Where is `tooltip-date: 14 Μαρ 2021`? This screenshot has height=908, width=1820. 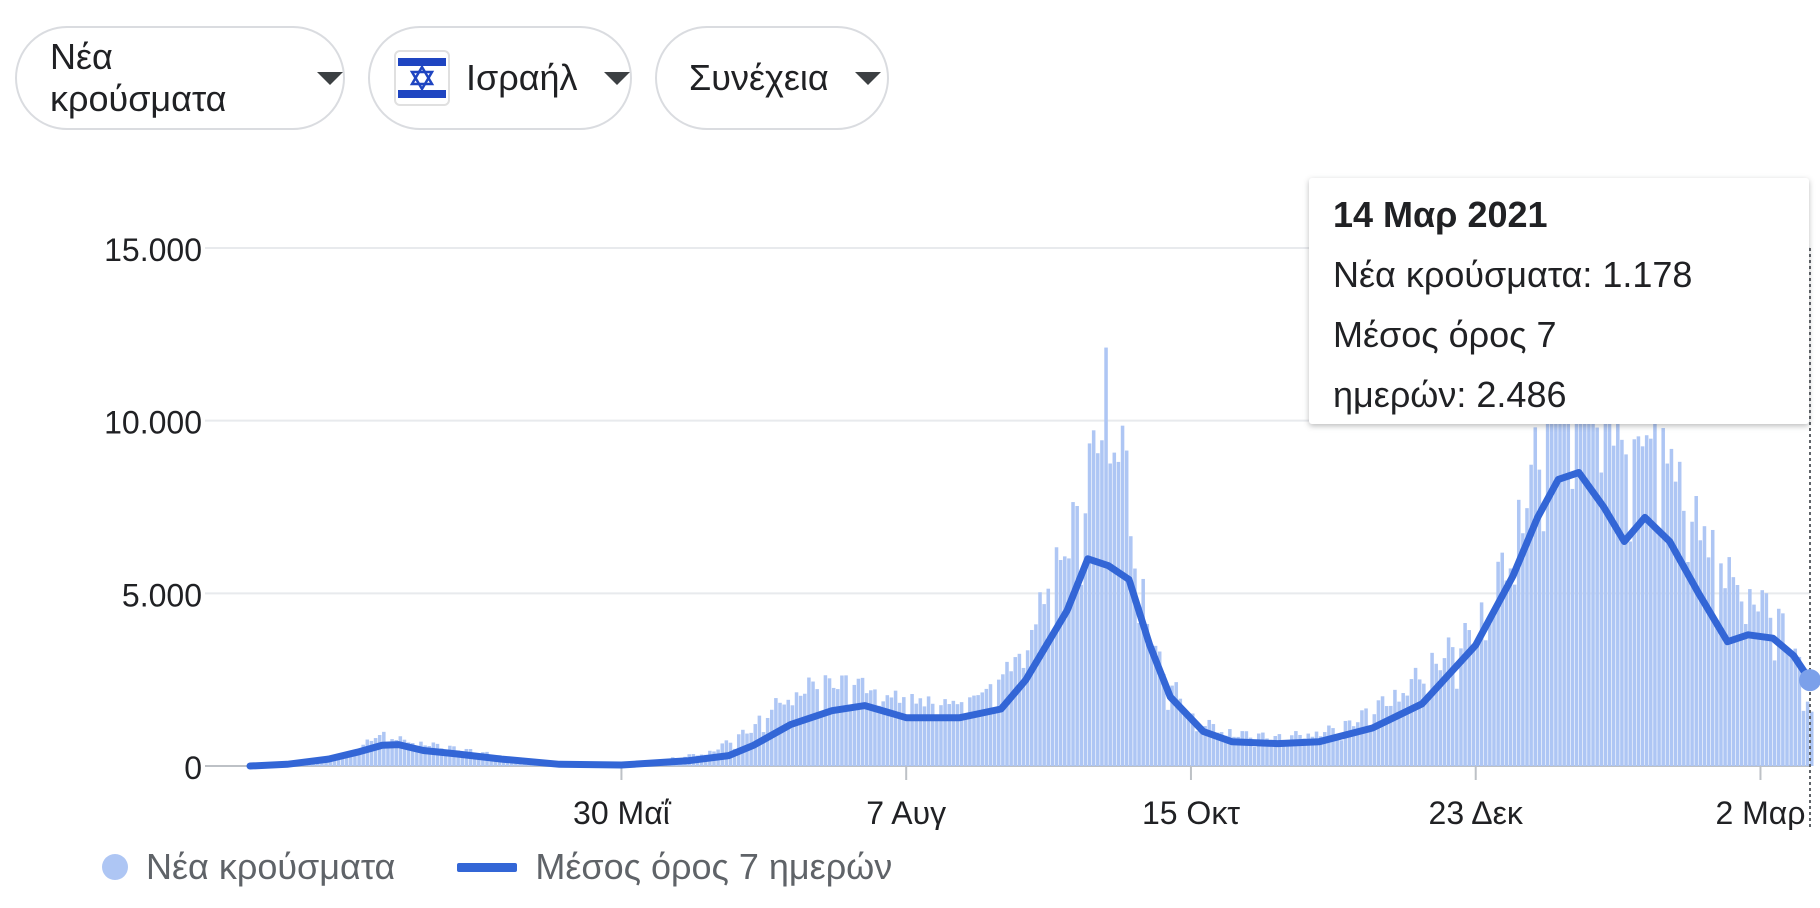 tooltip-date: 14 Μαρ 2021 is located at coordinates (1440, 214).